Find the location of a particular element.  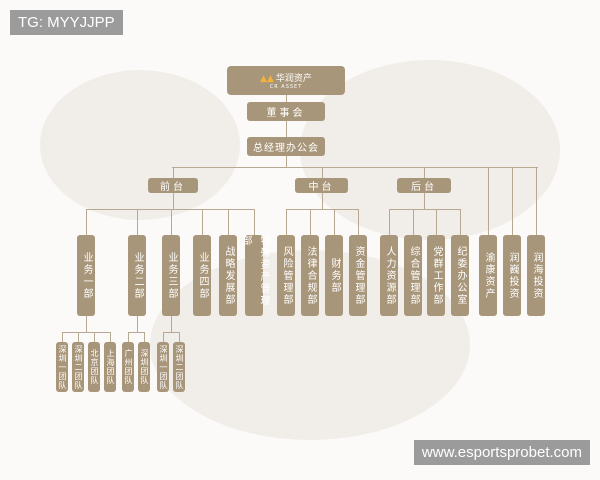

department-box: 业务二部 is located at coordinates (137, 275).